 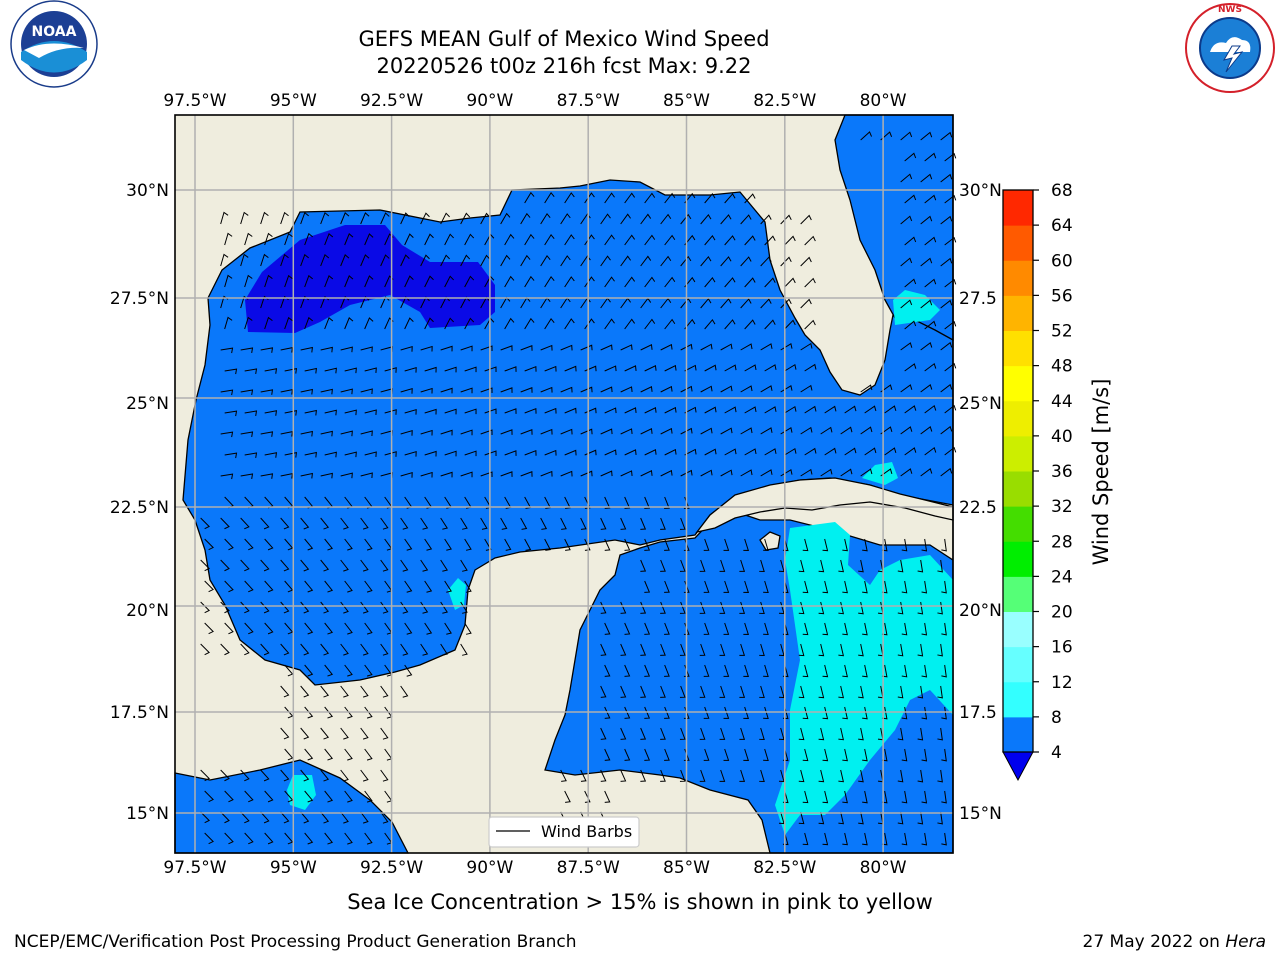 I want to click on latitude-label: 25°N, so click(x=147, y=404).